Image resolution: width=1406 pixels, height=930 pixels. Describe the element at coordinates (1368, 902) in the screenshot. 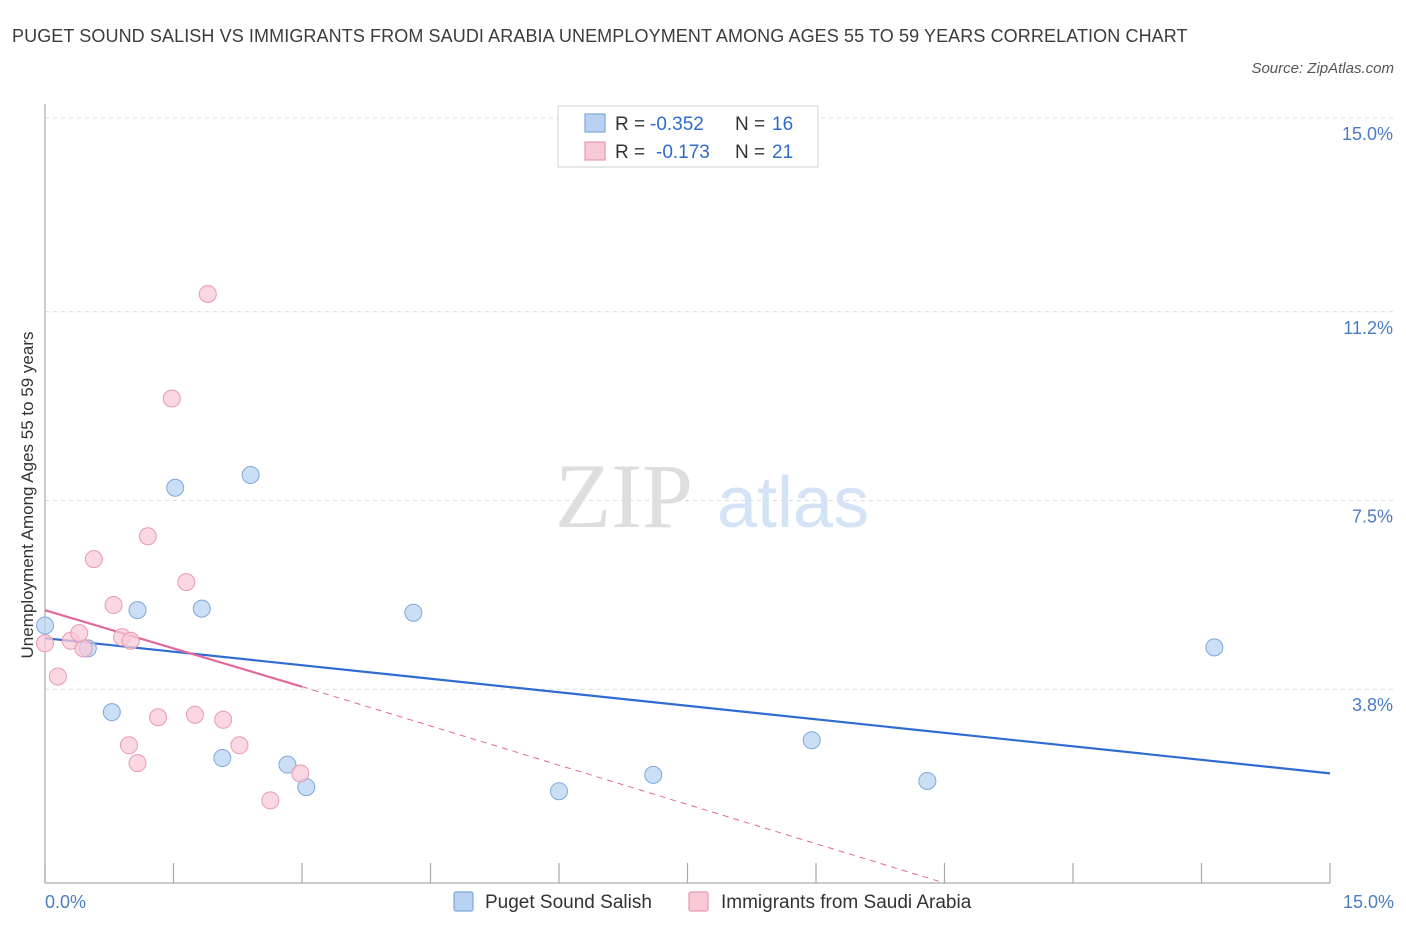

I see `x-tick-label-max: 15.0%` at that location.